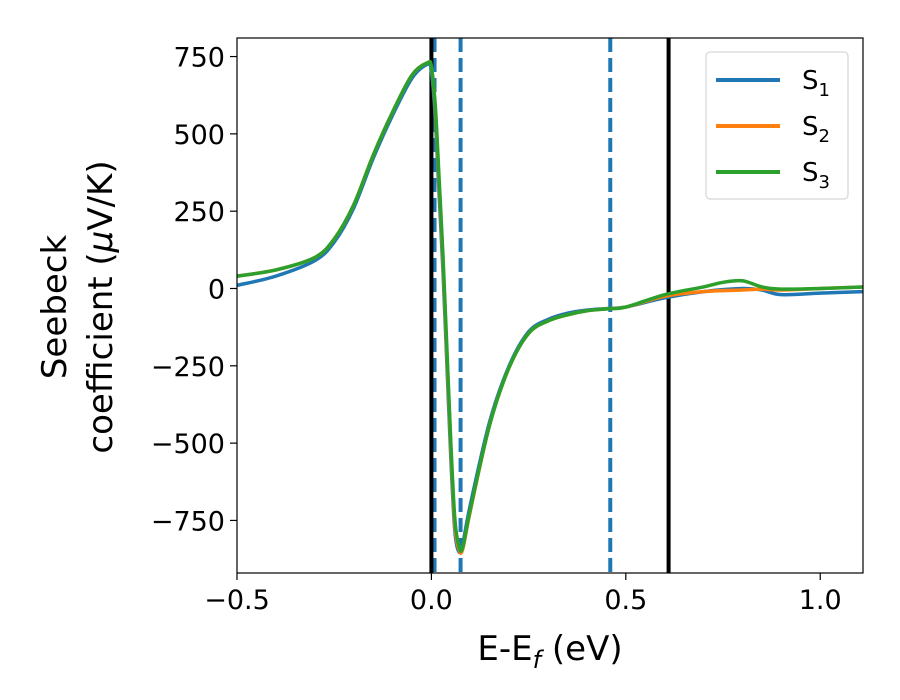 The width and height of the screenshot is (900, 700). I want to click on legend-label-2: S2, so click(816, 129).